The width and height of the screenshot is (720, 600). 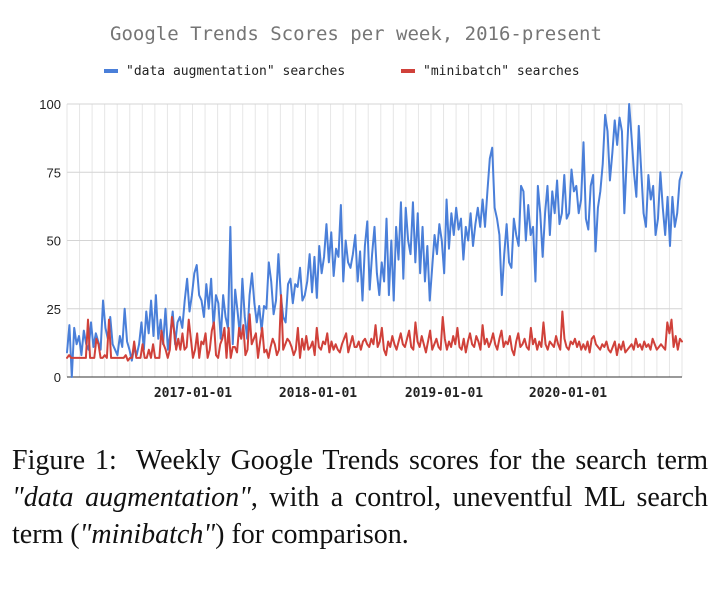 I want to click on x-tick-label: 2018-01-01, so click(x=318, y=393).